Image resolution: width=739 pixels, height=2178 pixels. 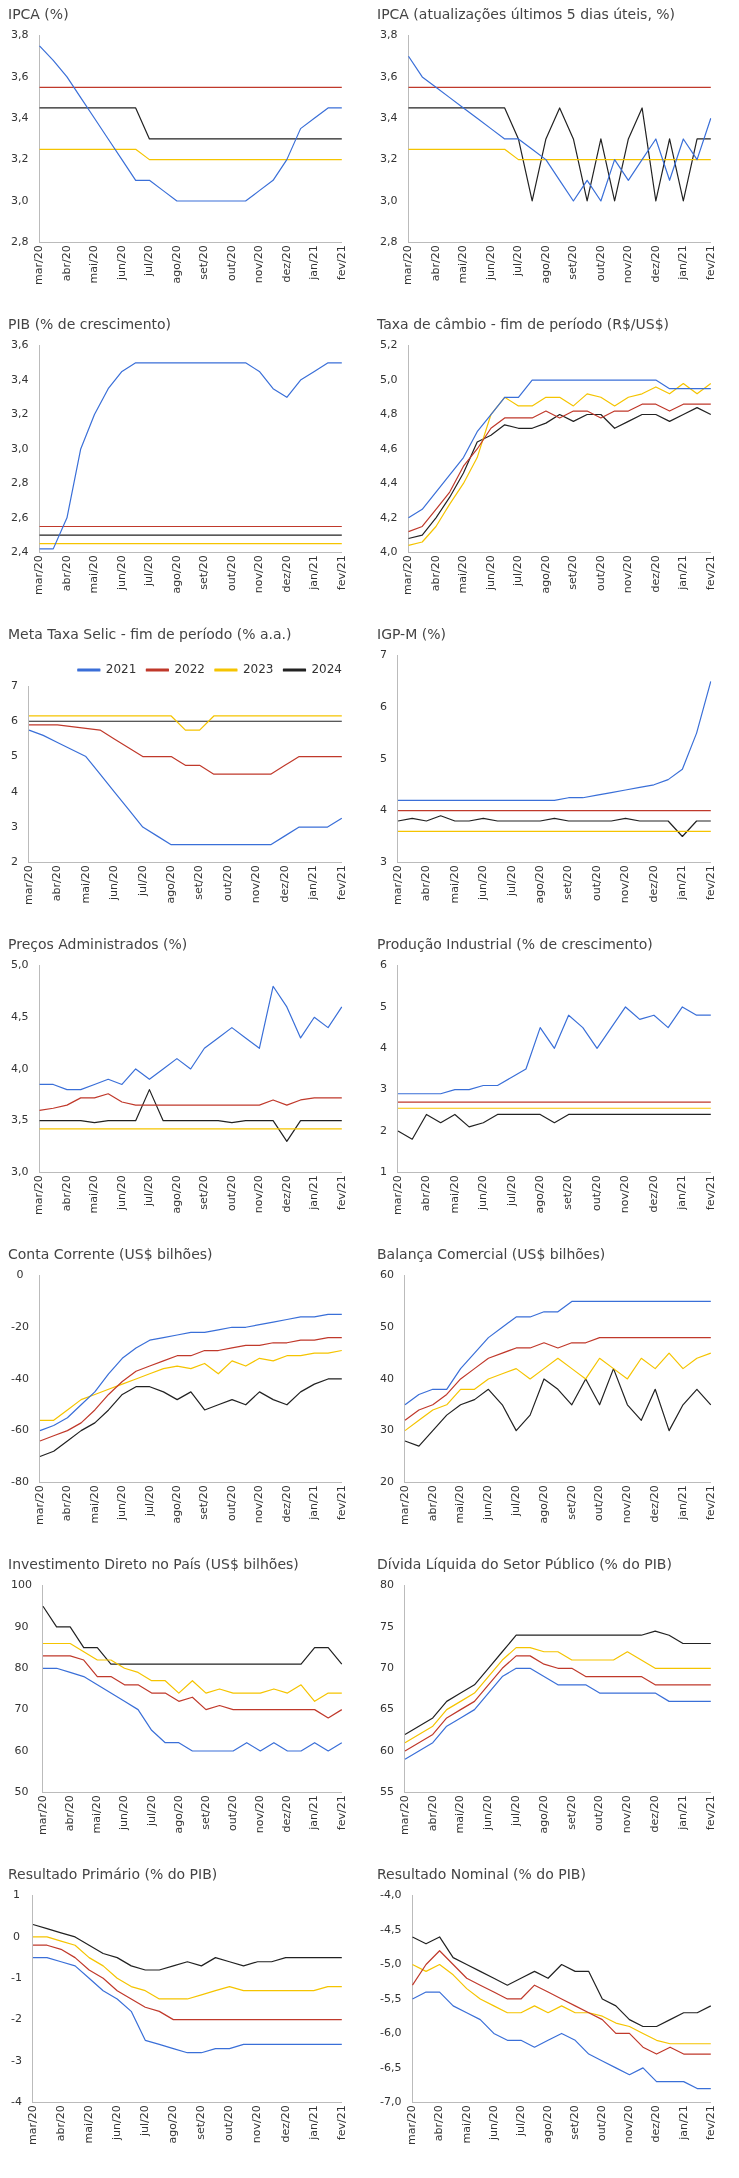 I want to click on chart-title: IPCA (%), so click(x=39, y=14).